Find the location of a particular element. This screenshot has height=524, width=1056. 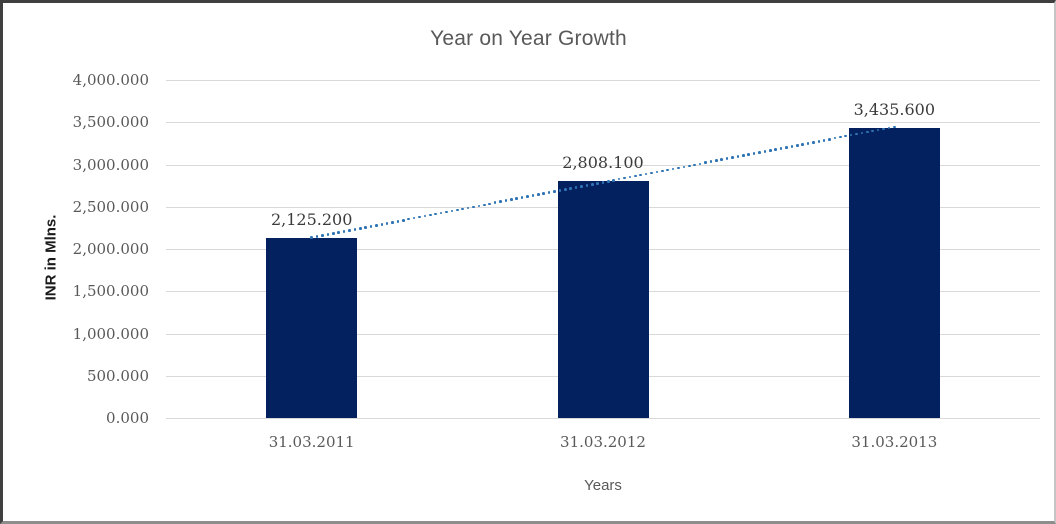

y-axis-tick-label: 2,500.000 is located at coordinates (110, 206).